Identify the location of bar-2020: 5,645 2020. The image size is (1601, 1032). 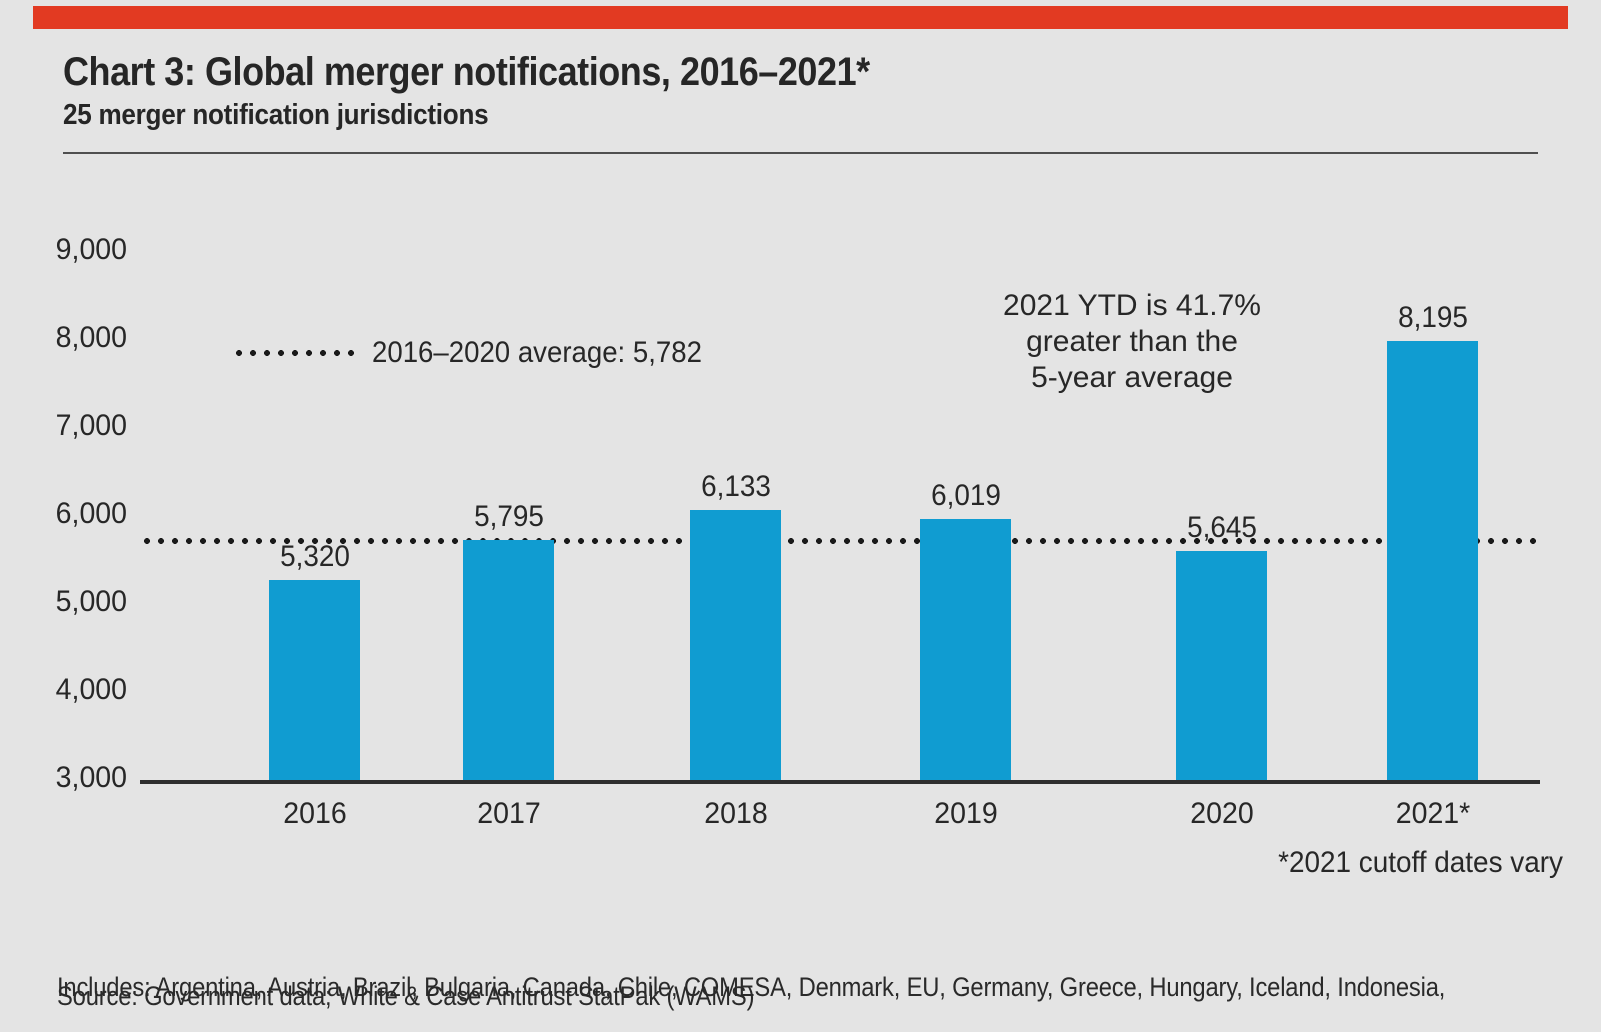
(1221, 670).